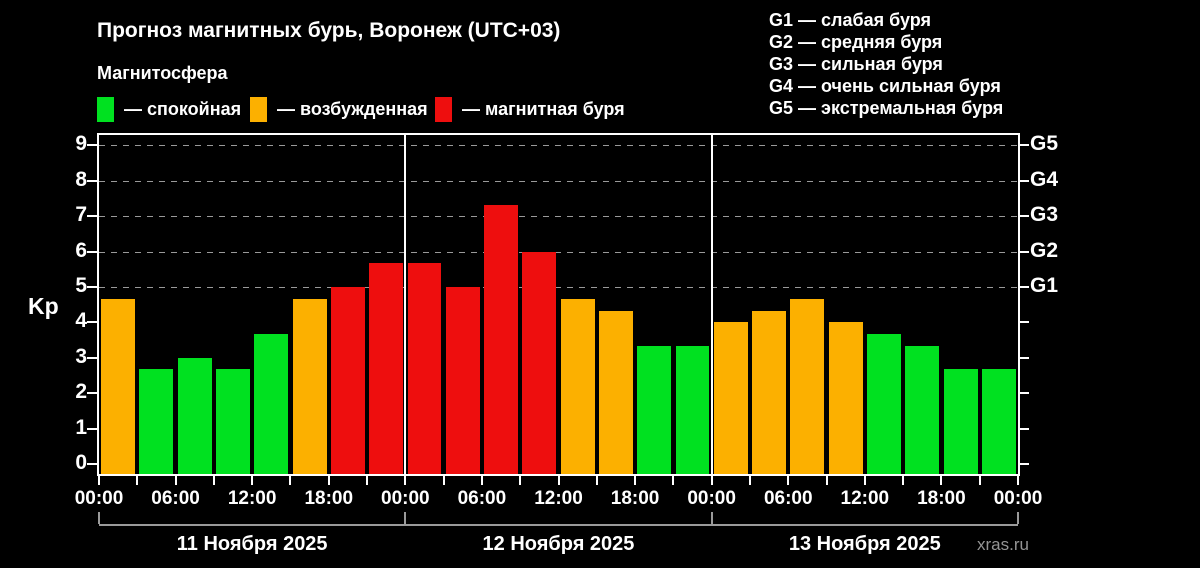  Describe the element at coordinates (81, 215) in the screenshot. I see `y-tick-label: 7` at that location.